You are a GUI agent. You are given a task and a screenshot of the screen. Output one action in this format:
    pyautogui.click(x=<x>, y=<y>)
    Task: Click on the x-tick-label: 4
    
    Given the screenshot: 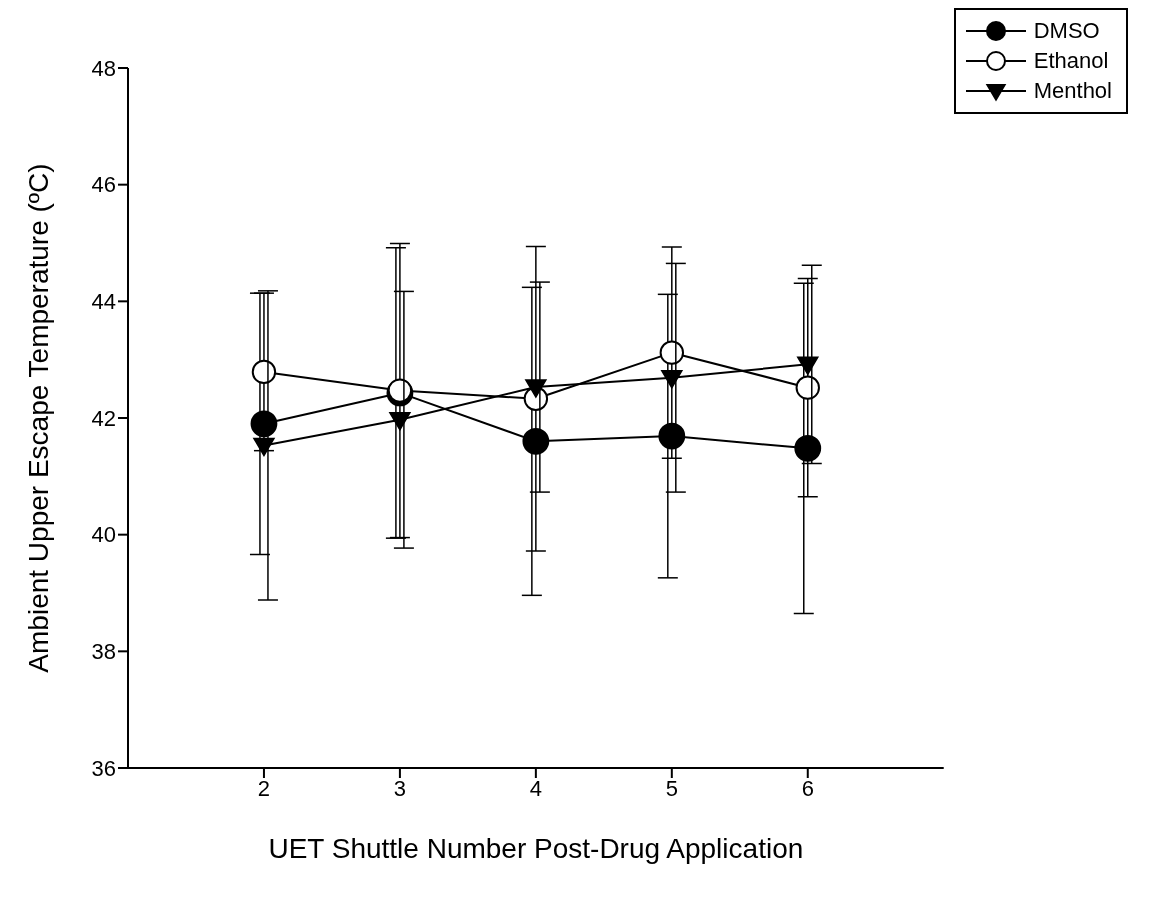 What is the action you would take?
    pyautogui.click(x=535, y=788)
    